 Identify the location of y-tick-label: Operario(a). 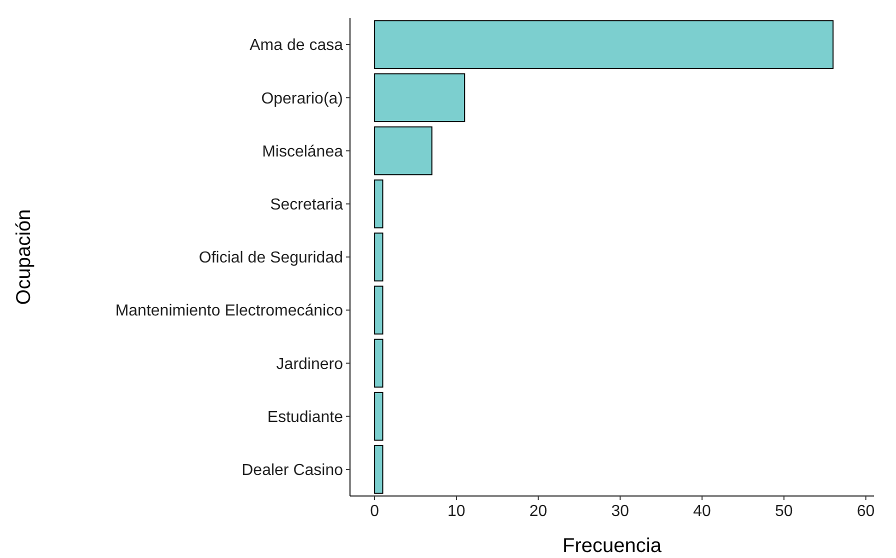
(302, 99).